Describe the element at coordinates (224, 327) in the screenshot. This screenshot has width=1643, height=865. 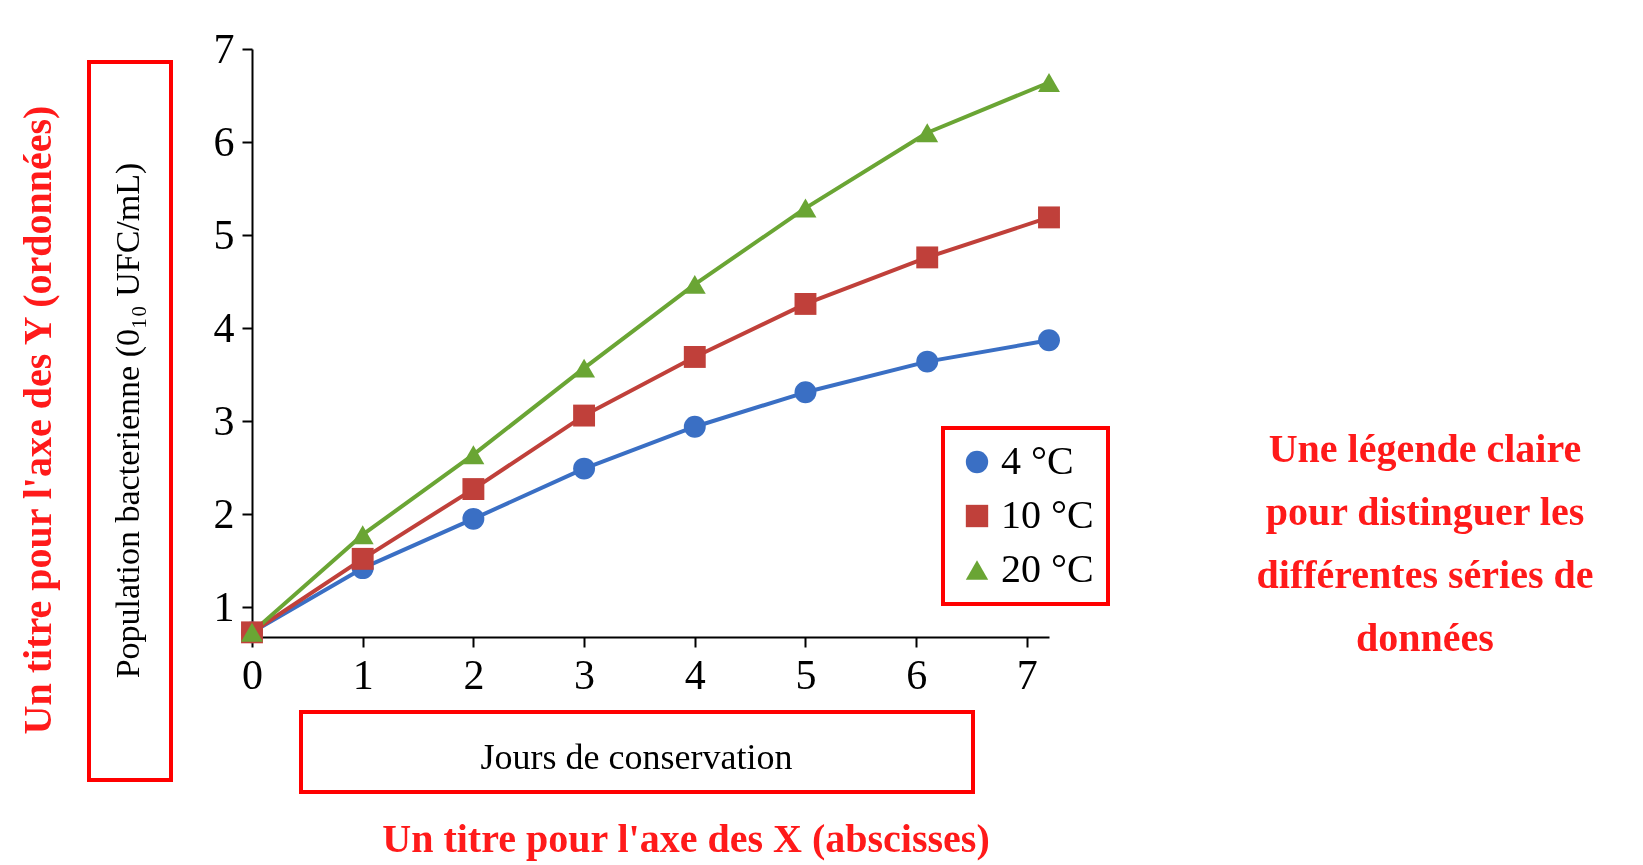
I see `y-tick-label: 4` at that location.